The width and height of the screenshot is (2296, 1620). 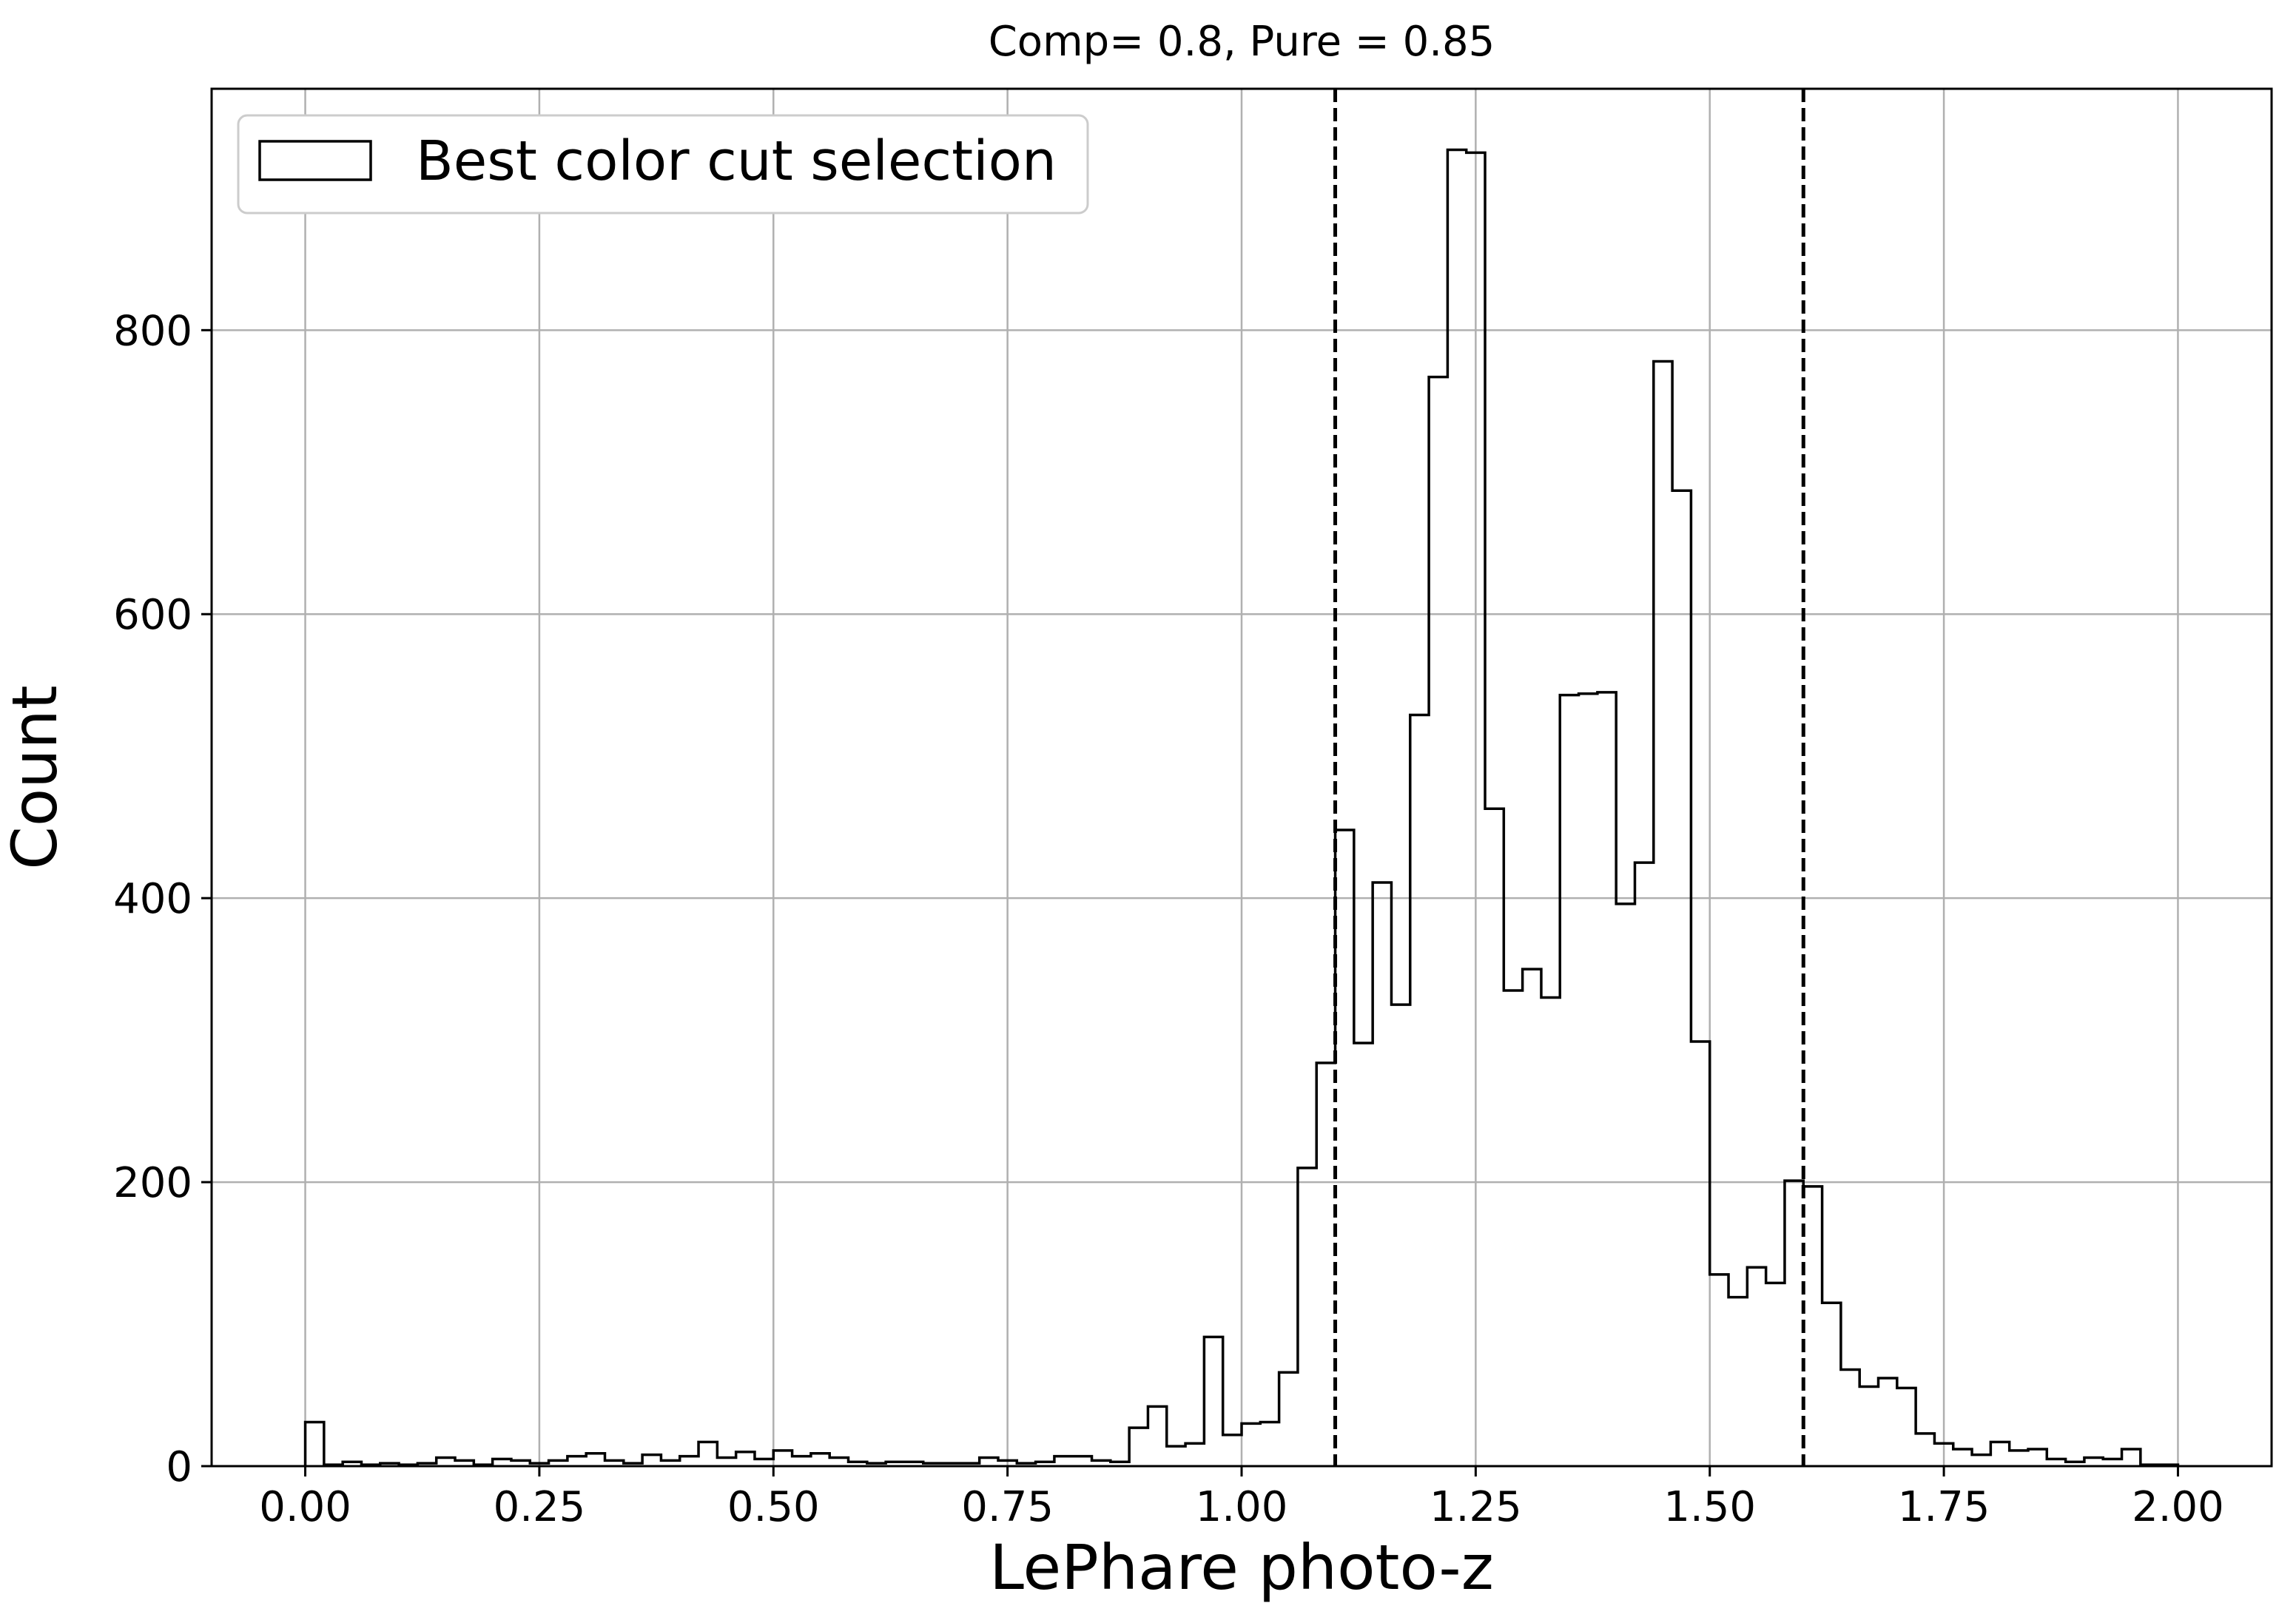 What do you see at coordinates (305, 1507) in the screenshot?
I see `x-tick-label: 0.00` at bounding box center [305, 1507].